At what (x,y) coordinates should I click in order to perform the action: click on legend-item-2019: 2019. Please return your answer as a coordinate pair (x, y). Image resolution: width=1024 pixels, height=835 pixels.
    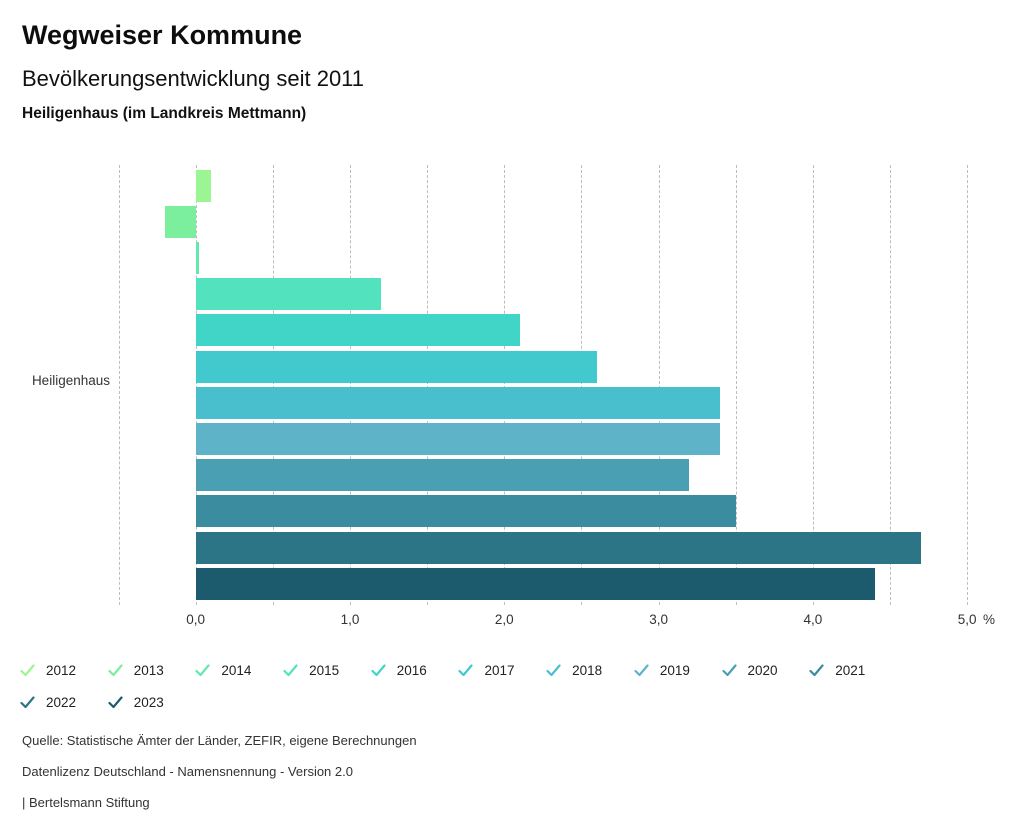
    Looking at the image, I should click on (678, 670).